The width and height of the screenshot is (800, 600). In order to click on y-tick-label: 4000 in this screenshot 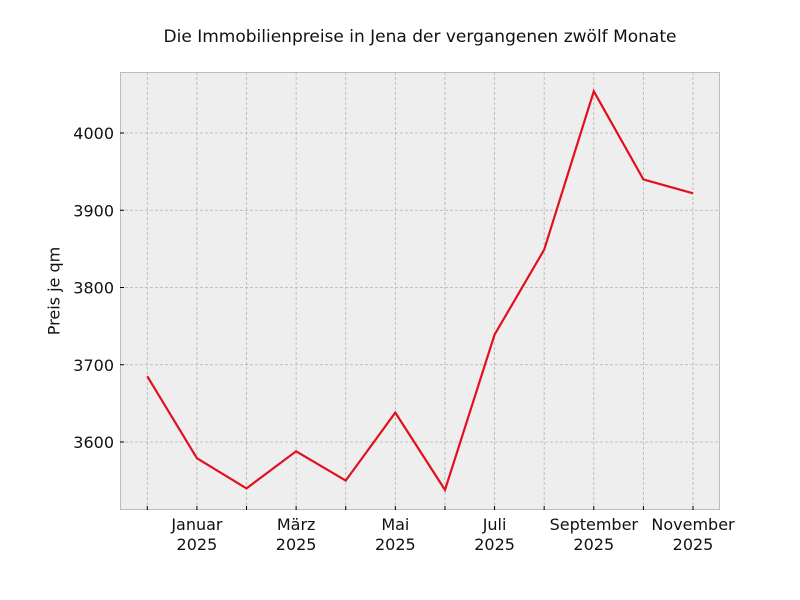, I will do `click(93, 133)`.